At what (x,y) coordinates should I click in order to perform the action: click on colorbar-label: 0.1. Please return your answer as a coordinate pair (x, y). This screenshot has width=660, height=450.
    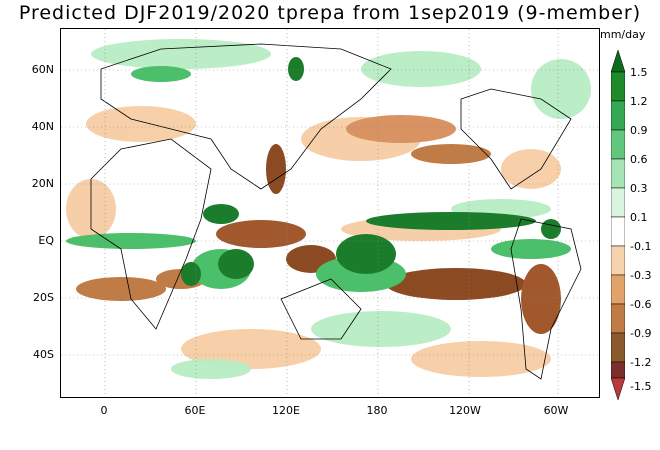
    Looking at the image, I should click on (639, 217).